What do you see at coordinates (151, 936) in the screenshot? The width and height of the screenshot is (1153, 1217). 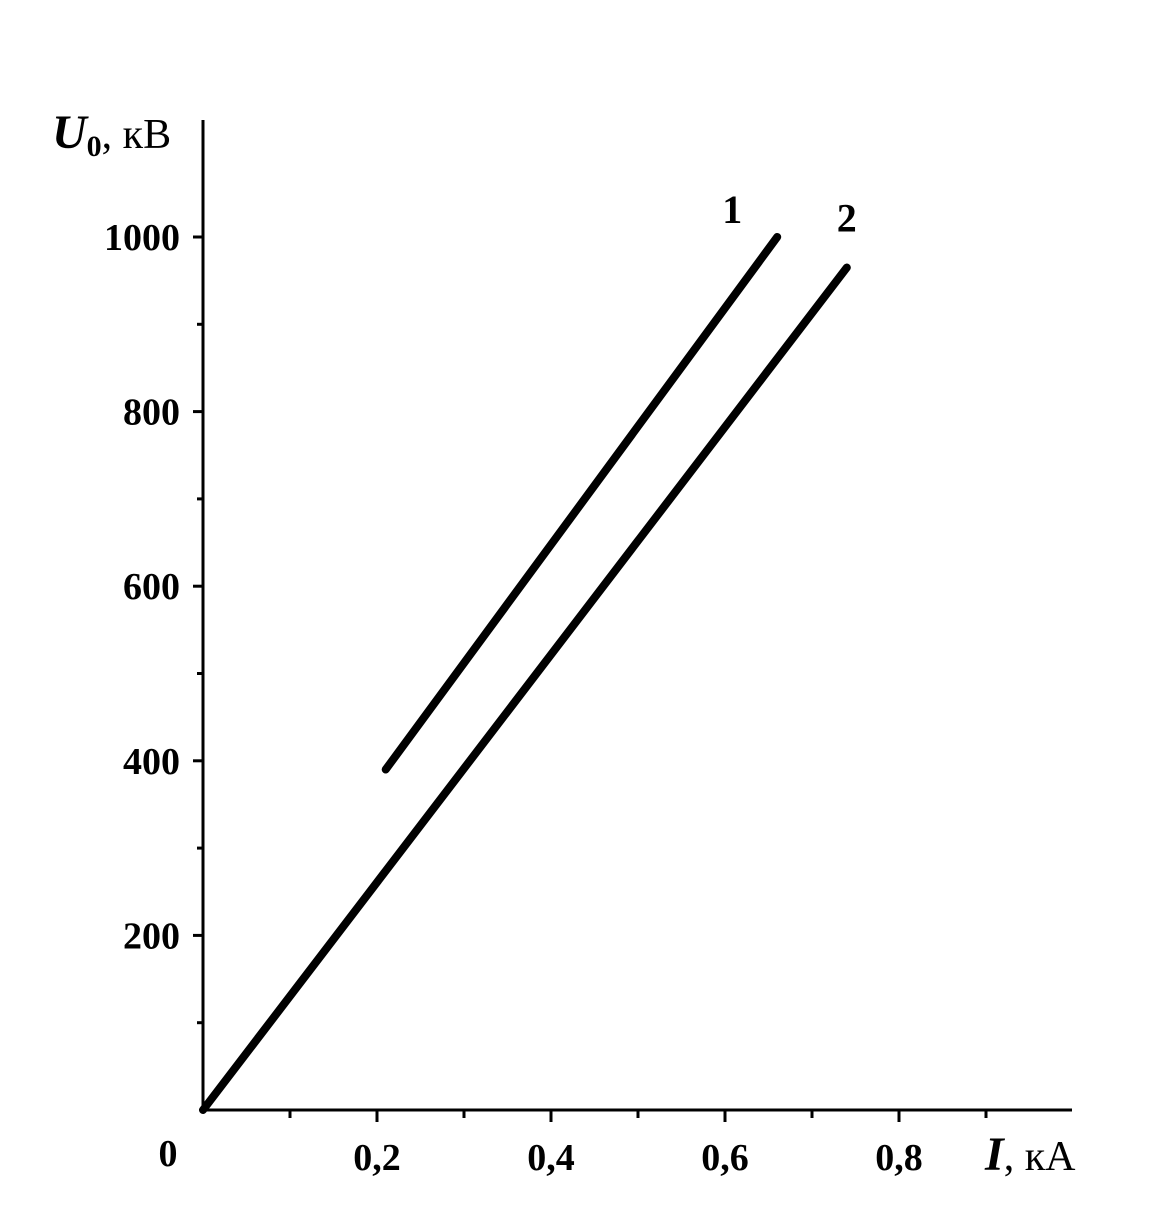 I see `y-tick-label: 200` at bounding box center [151, 936].